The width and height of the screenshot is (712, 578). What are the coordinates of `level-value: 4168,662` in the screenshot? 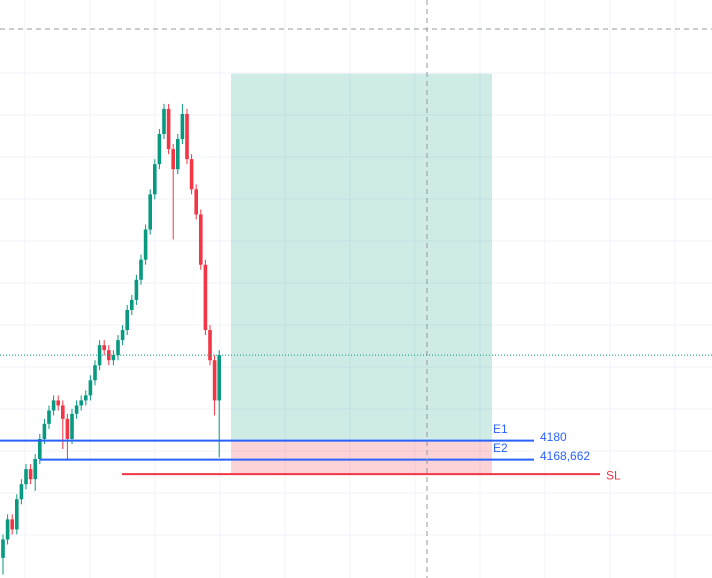 It's located at (565, 456).